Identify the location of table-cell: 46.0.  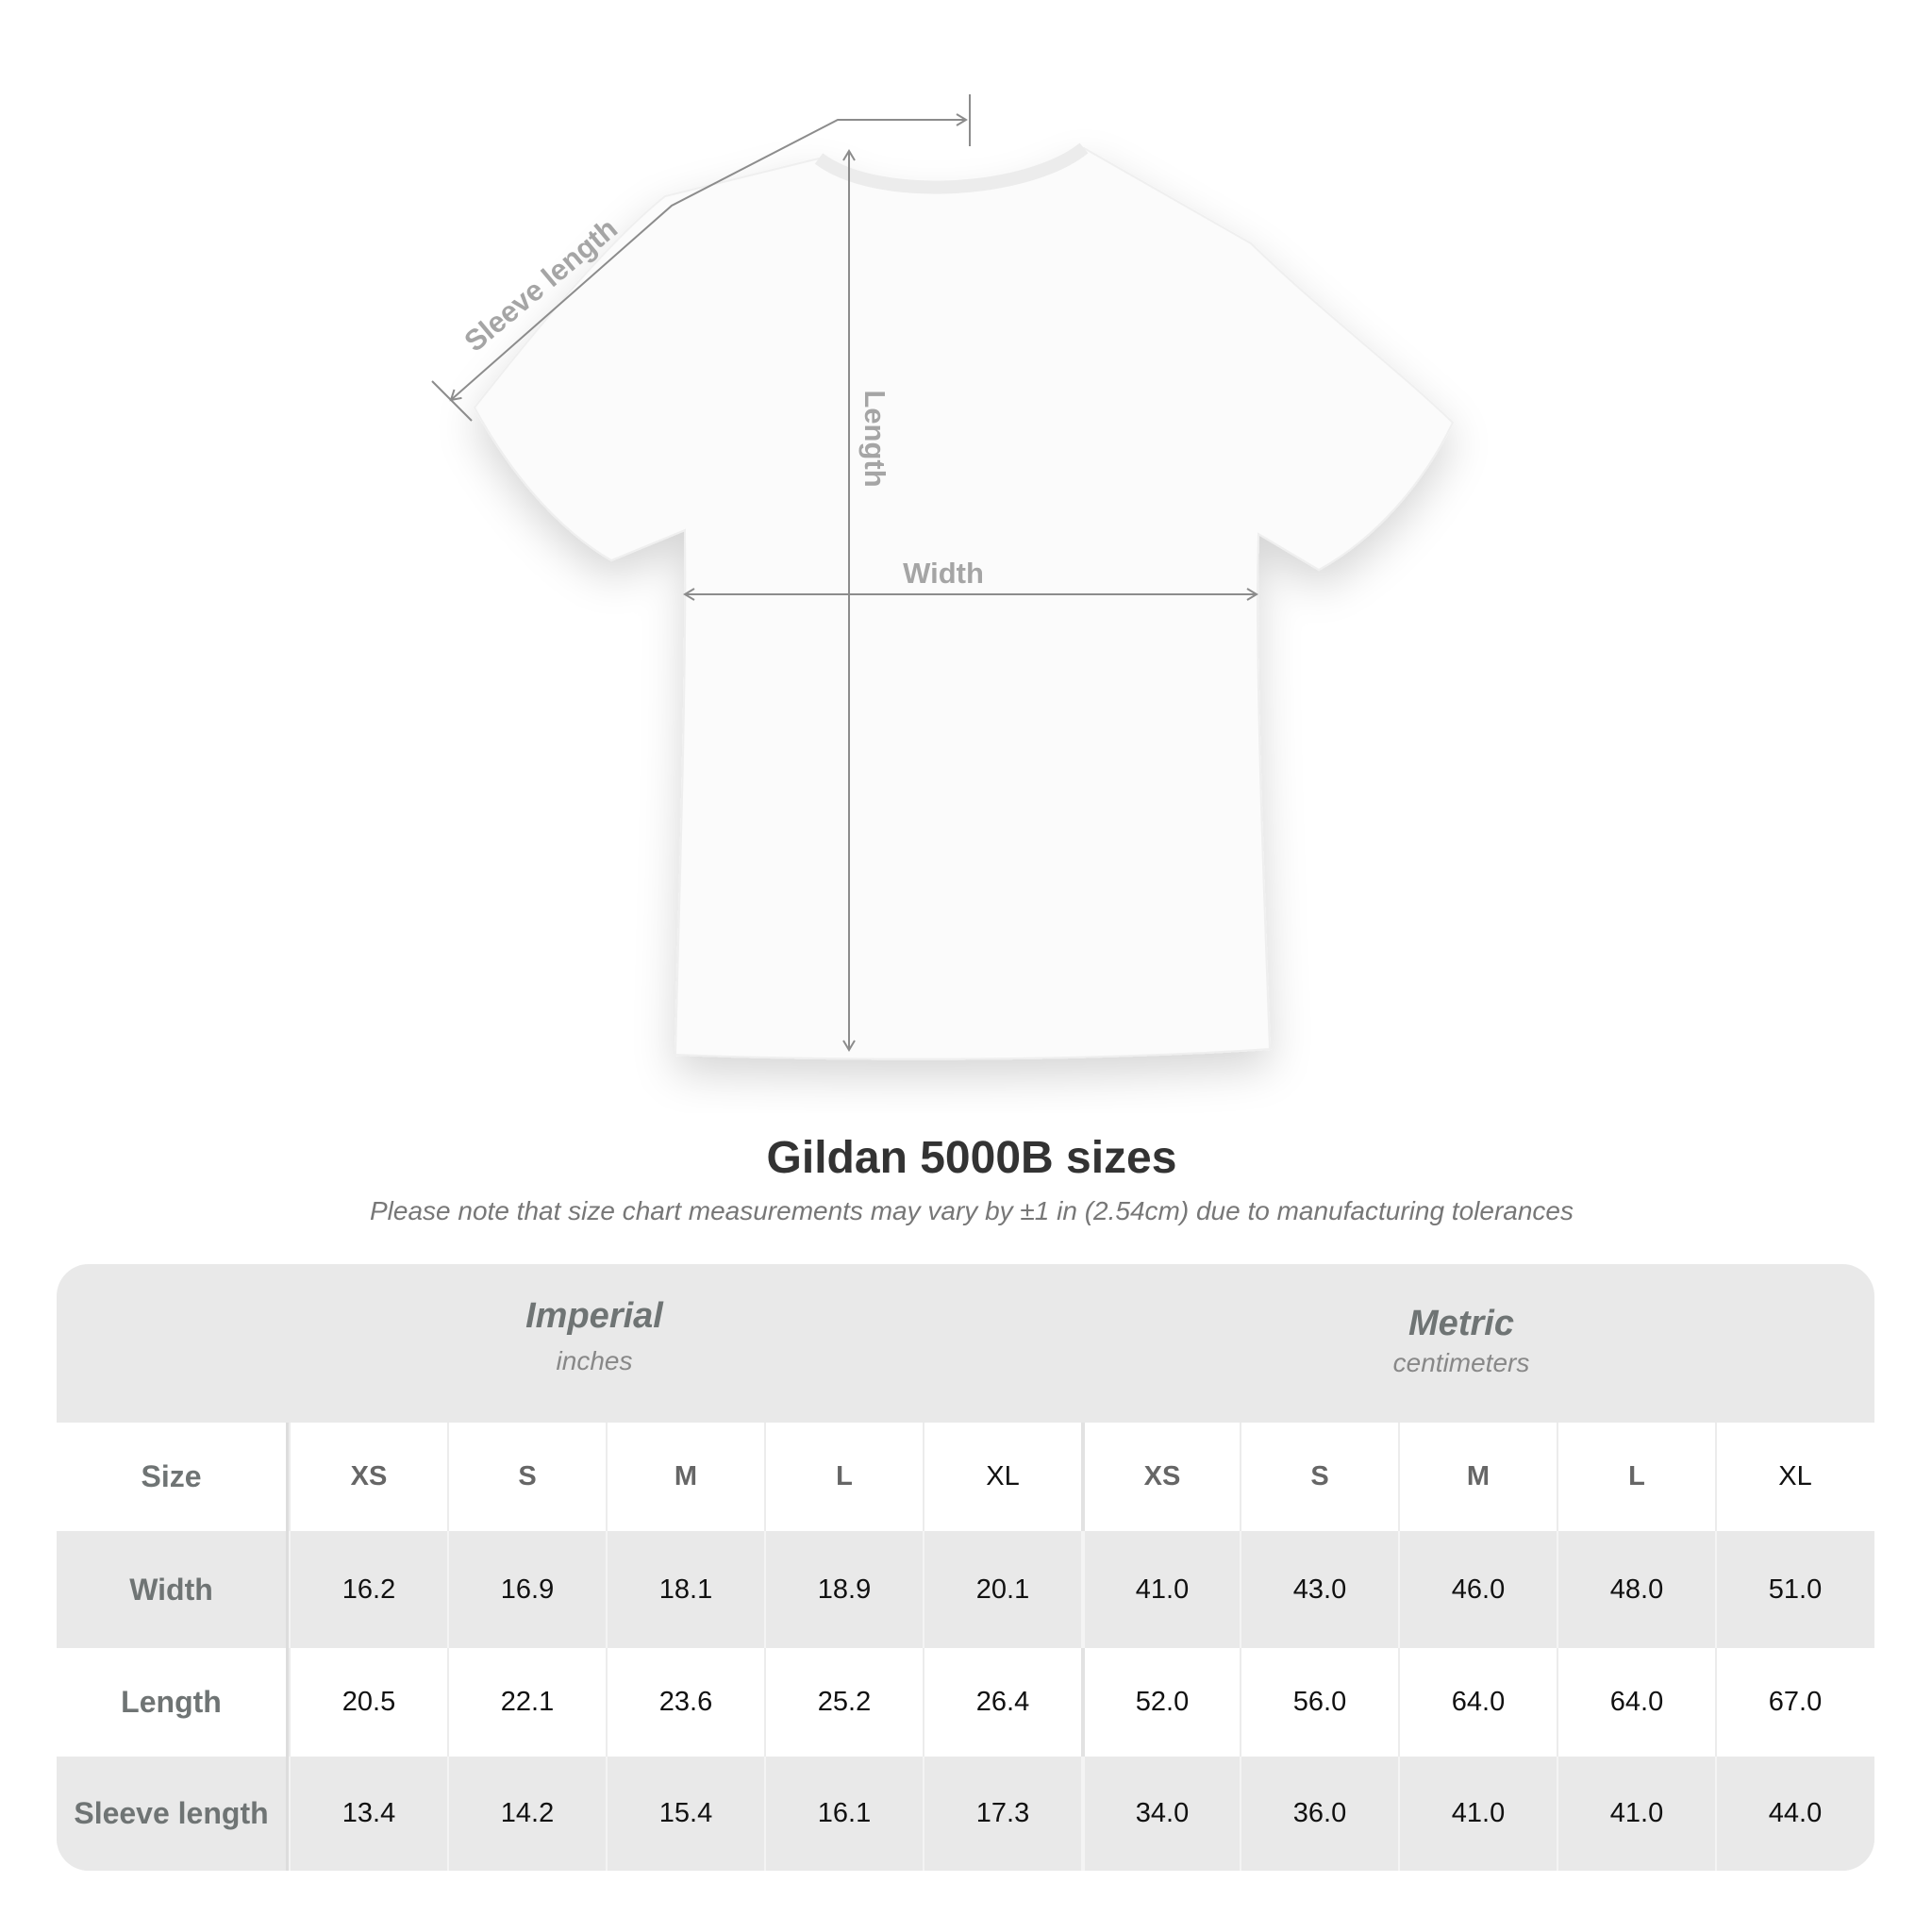
(1478, 1589).